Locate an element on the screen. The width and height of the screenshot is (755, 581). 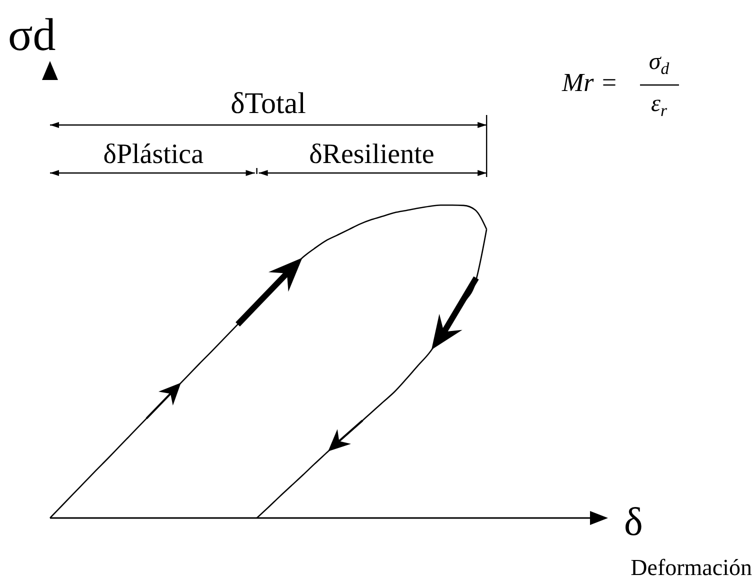
y-axis-title: σd is located at coordinates (32, 34).